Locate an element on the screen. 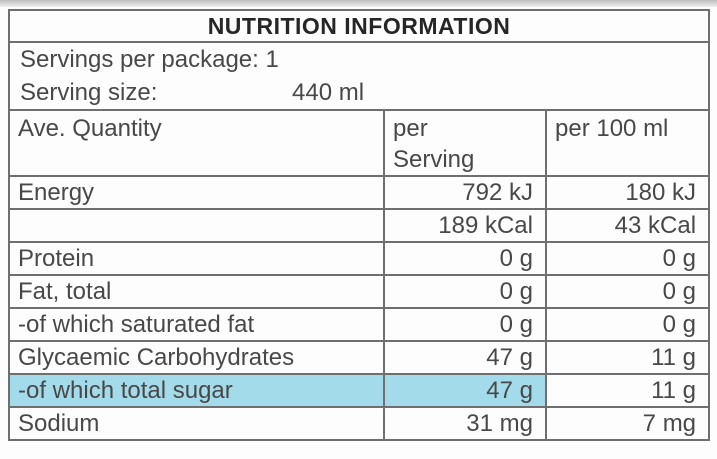  table-row-sodium: Sodium 31 mg 7 mg is located at coordinates (359, 423).